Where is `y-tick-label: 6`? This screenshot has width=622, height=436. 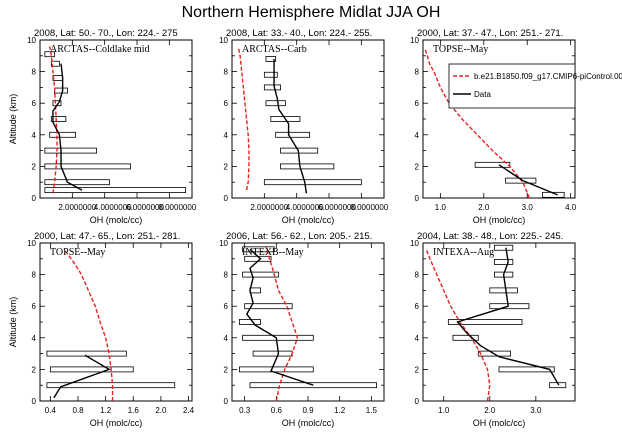 y-tick-label: 6 is located at coordinates (226, 103).